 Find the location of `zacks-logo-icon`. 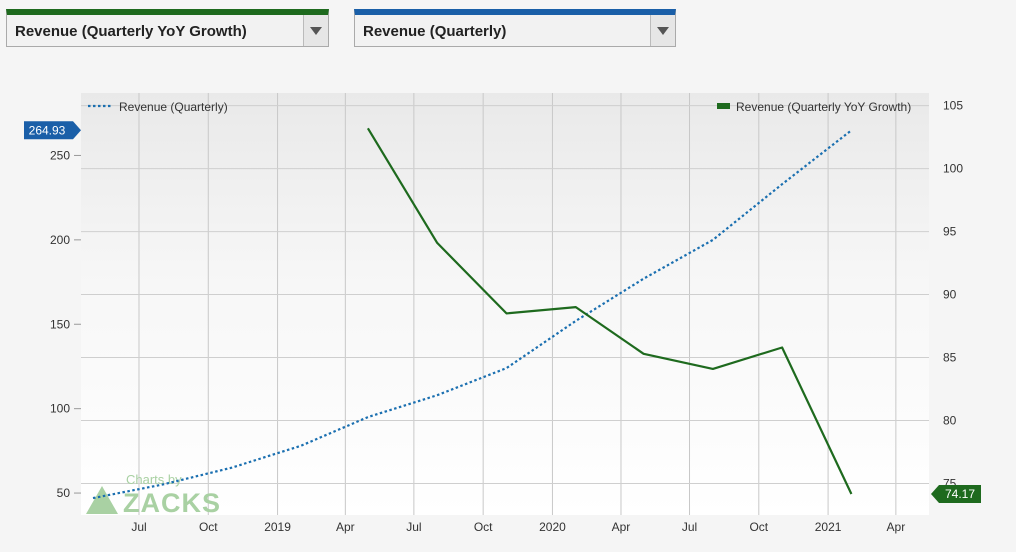

zacks-logo-icon is located at coordinates (102, 500).